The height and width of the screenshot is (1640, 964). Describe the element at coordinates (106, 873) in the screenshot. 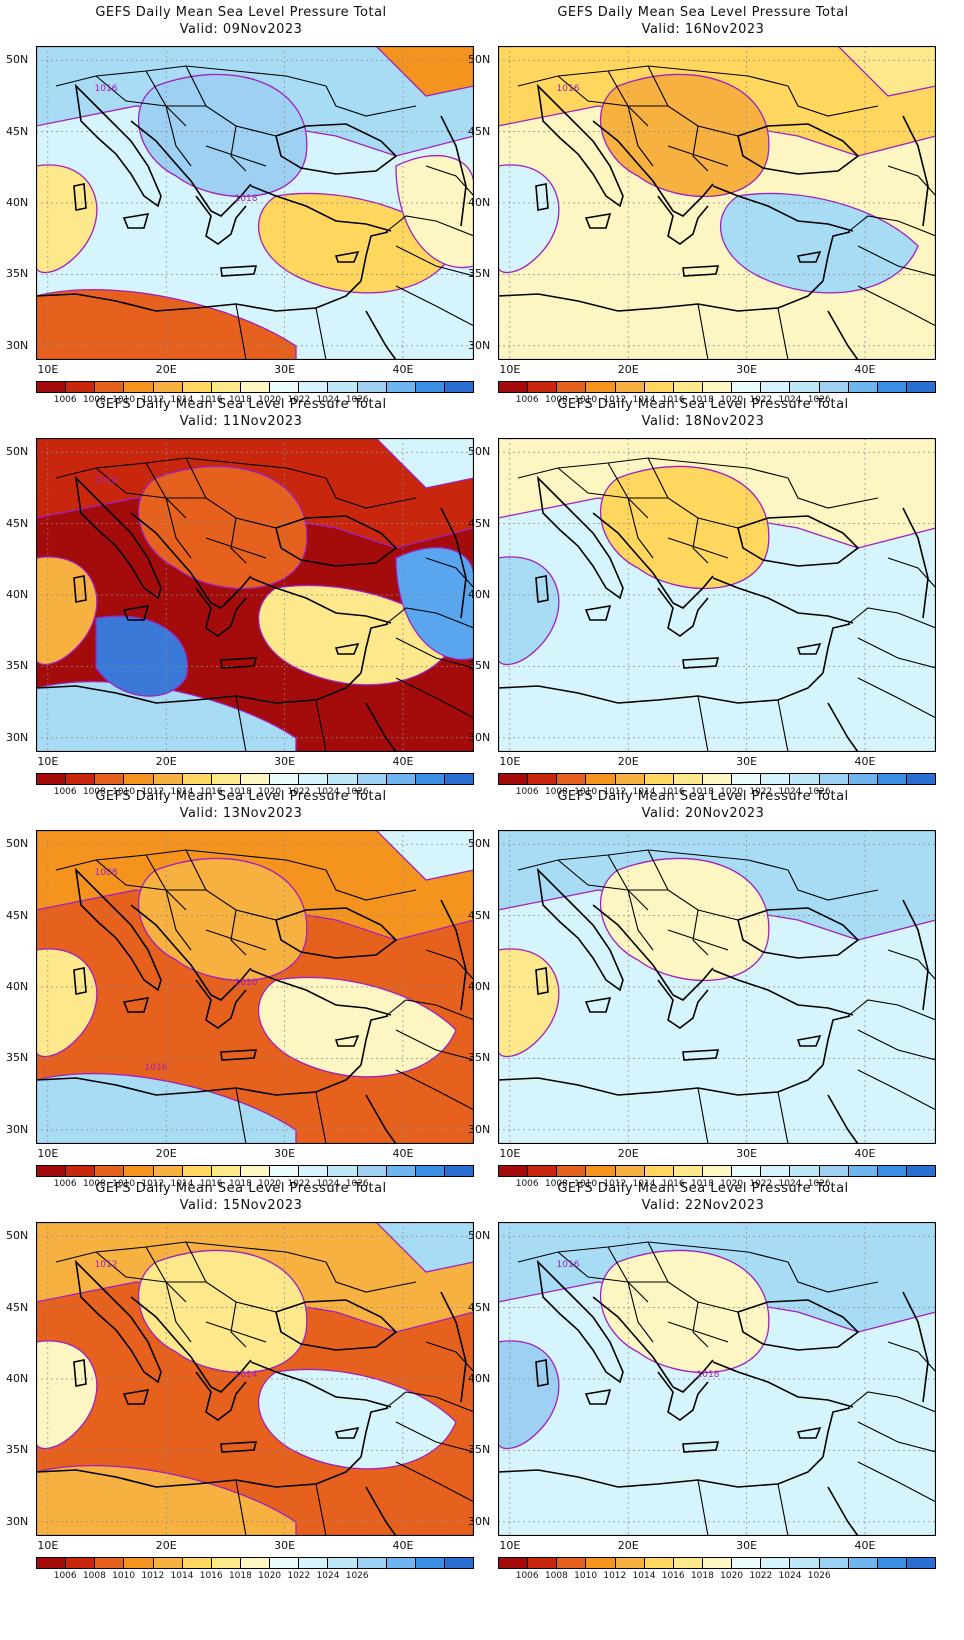

I see `contour-label: 1008` at that location.